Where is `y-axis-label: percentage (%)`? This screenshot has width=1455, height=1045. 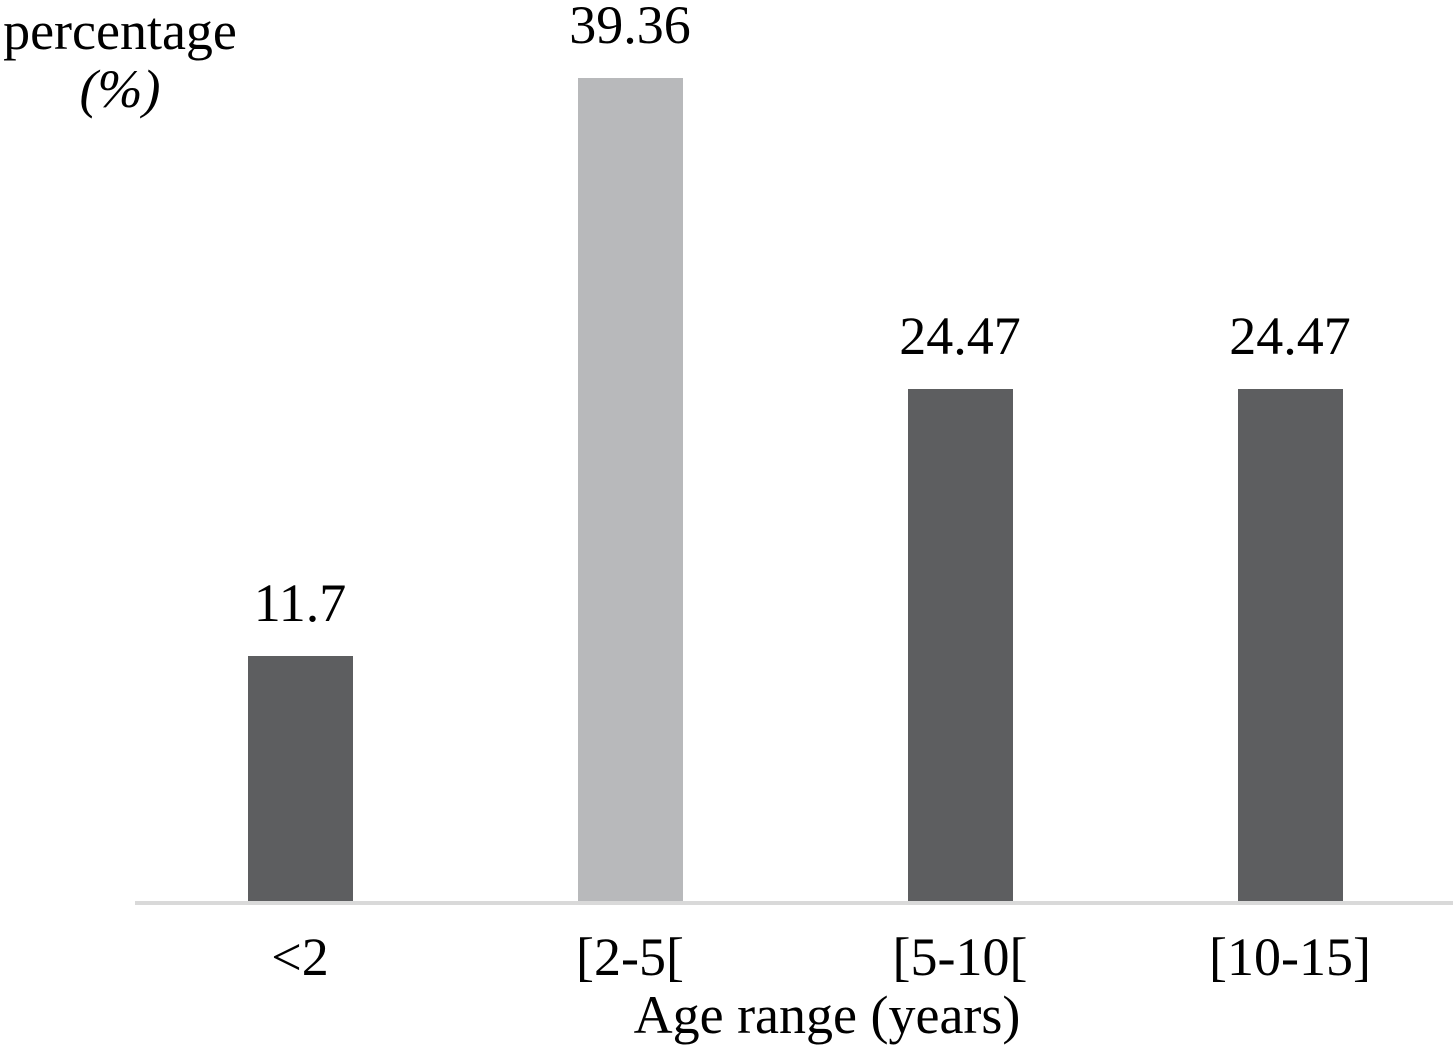 y-axis-label: percentage (%) is located at coordinates (120, 60).